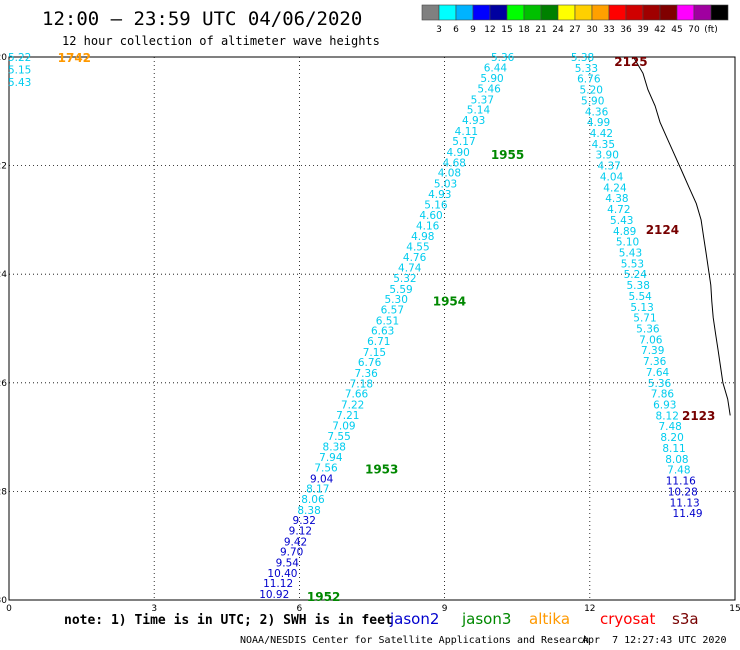 The height and width of the screenshot is (650, 740). What do you see at coordinates (540, 30) in the screenshot?
I see `legend-tick-label: 21` at bounding box center [540, 30].